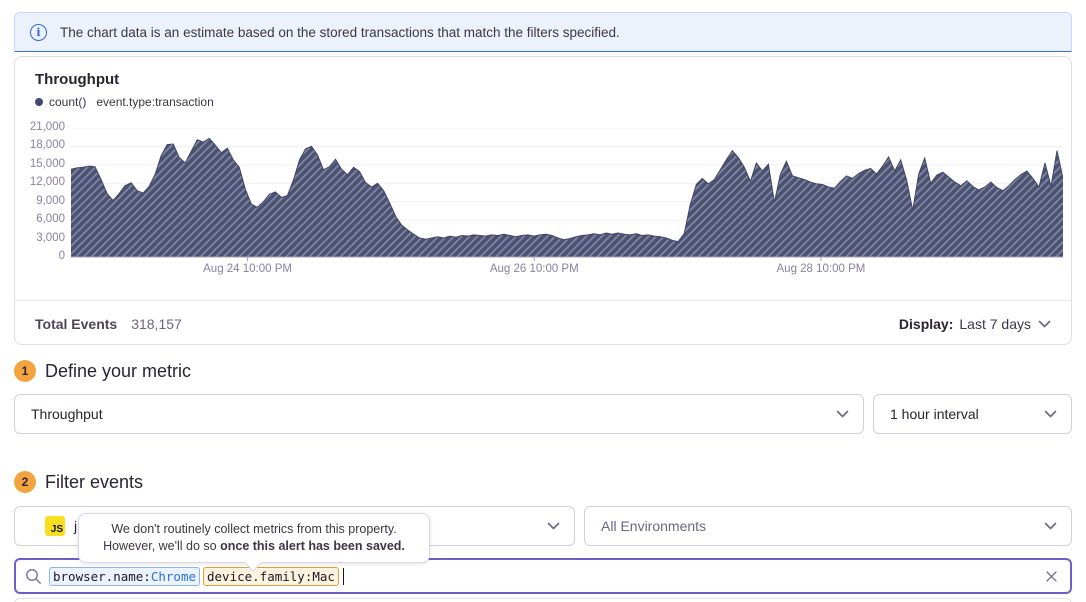  I want to click on search-icon, so click(33, 576).